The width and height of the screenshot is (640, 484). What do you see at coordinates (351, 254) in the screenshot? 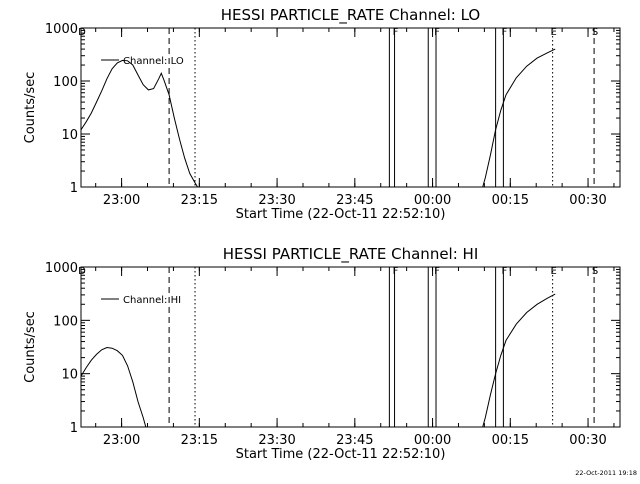
I see `chart-title: HESSI PARTICLE_RATE Channel: HI` at bounding box center [351, 254].